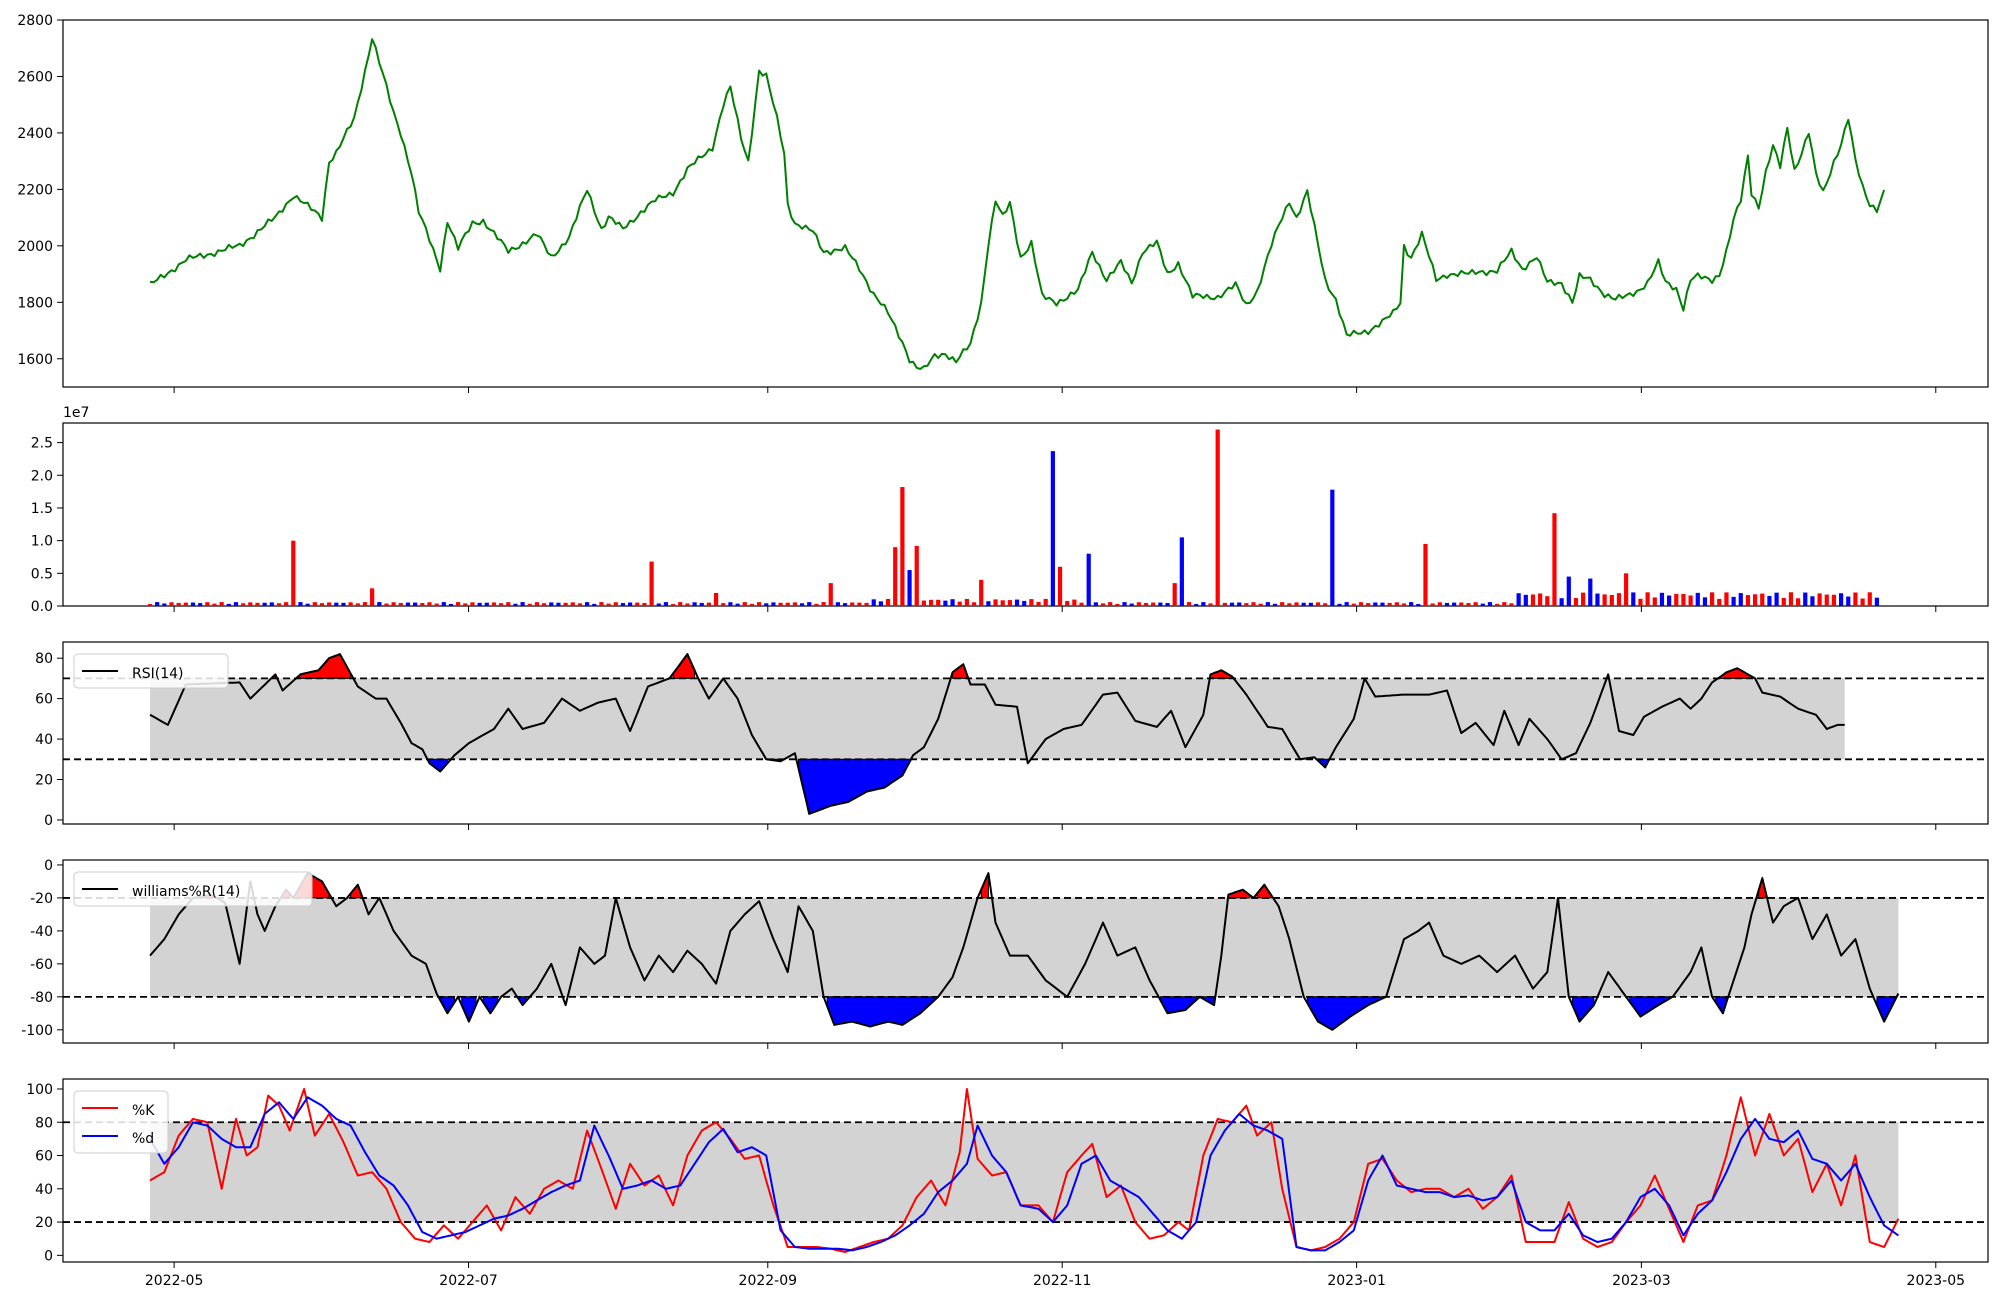 This screenshot has height=1300, width=2000. Describe the element at coordinates (1936, 1281) in the screenshot. I see `x-tick-label: 2023-05` at that location.